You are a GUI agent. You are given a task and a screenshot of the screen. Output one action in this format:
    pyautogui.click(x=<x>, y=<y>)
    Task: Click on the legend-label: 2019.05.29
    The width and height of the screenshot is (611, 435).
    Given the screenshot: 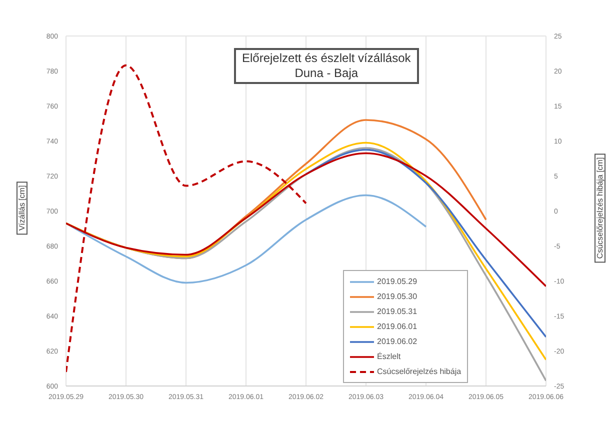 What is the action you would take?
    pyautogui.click(x=397, y=281)
    